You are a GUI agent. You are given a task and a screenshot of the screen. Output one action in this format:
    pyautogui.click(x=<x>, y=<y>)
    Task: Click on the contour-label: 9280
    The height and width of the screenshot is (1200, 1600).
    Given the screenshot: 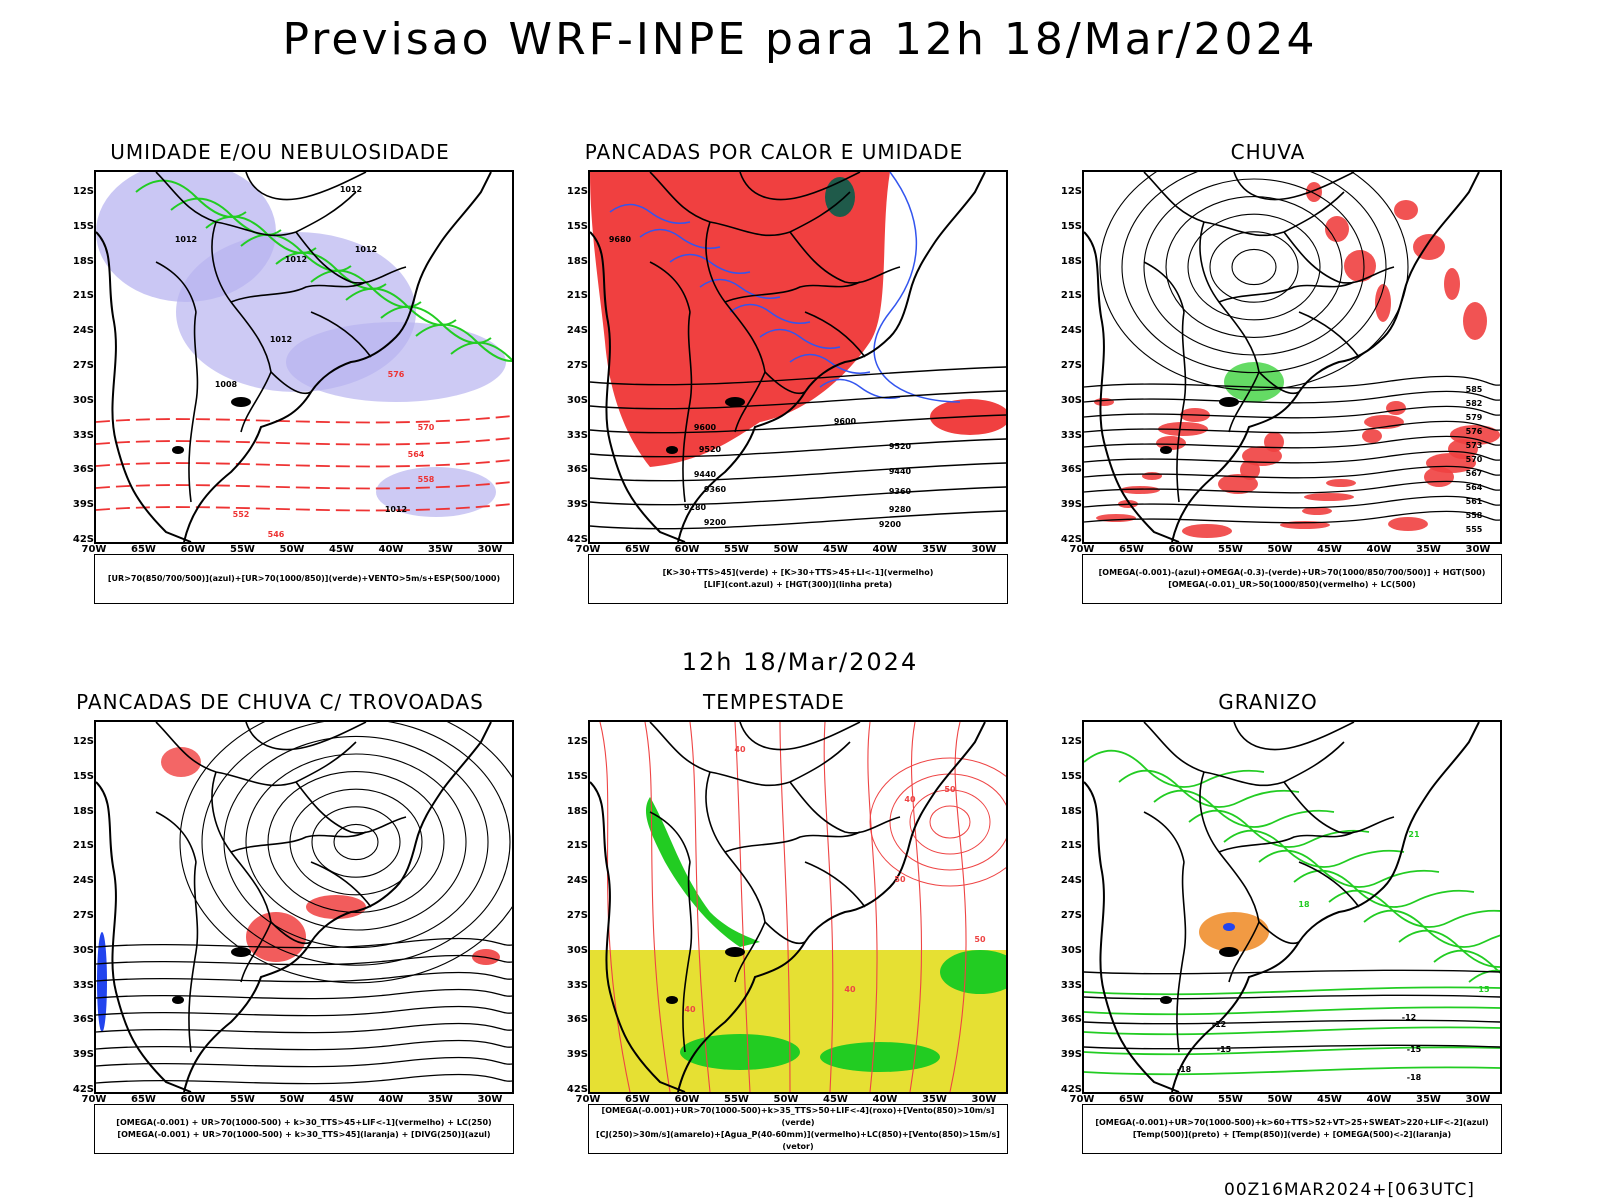 What is the action you would take?
    pyautogui.click(x=900, y=509)
    